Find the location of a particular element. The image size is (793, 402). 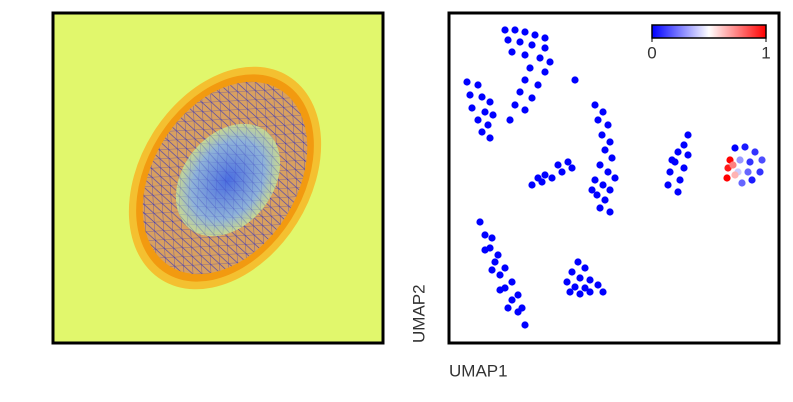

colorbar is located at coordinates (709, 31).